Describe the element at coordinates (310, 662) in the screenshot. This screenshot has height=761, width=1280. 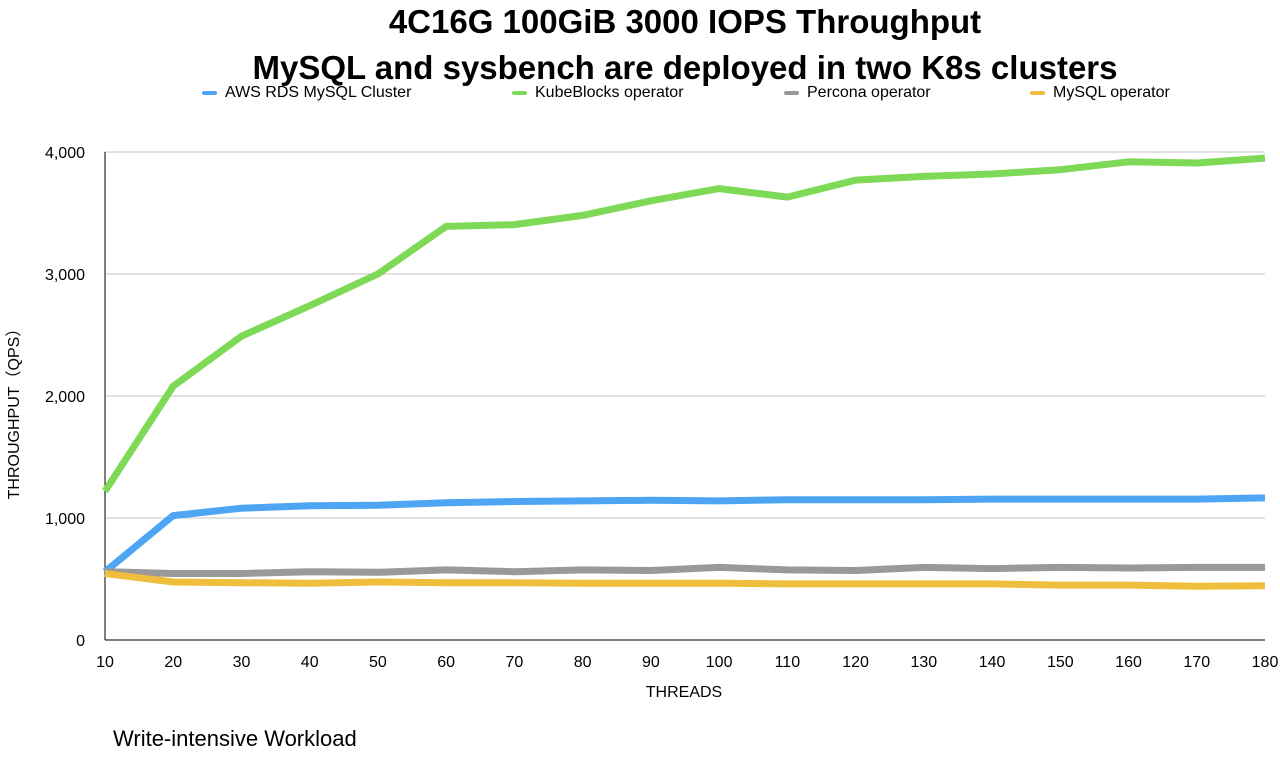
I see `x-tick-label: 40` at that location.